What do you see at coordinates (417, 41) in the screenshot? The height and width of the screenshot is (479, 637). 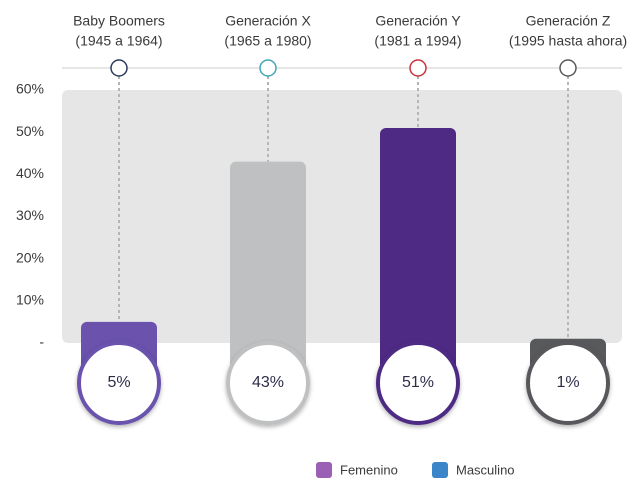 I see `category-years: (1981 a 1994)` at bounding box center [417, 41].